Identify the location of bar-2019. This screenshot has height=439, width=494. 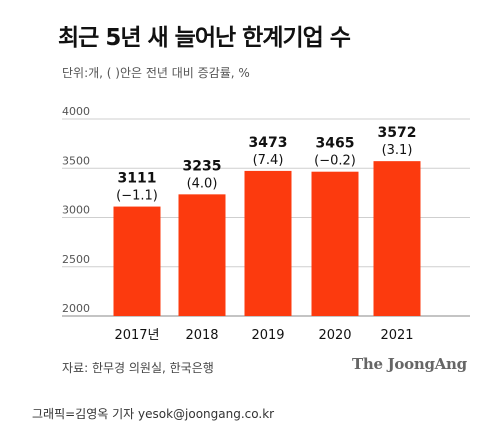
(268, 243).